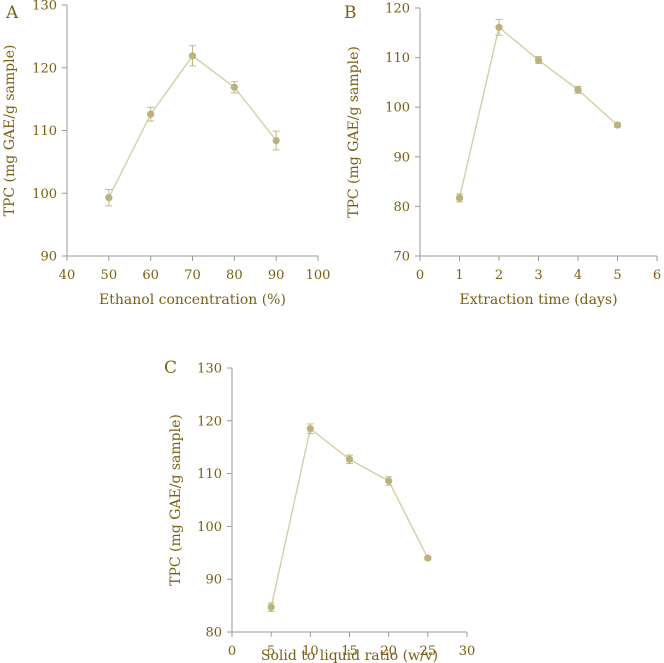  I want to click on x-axis-title: Solid to liquid ratio (w/v), so click(349, 655).